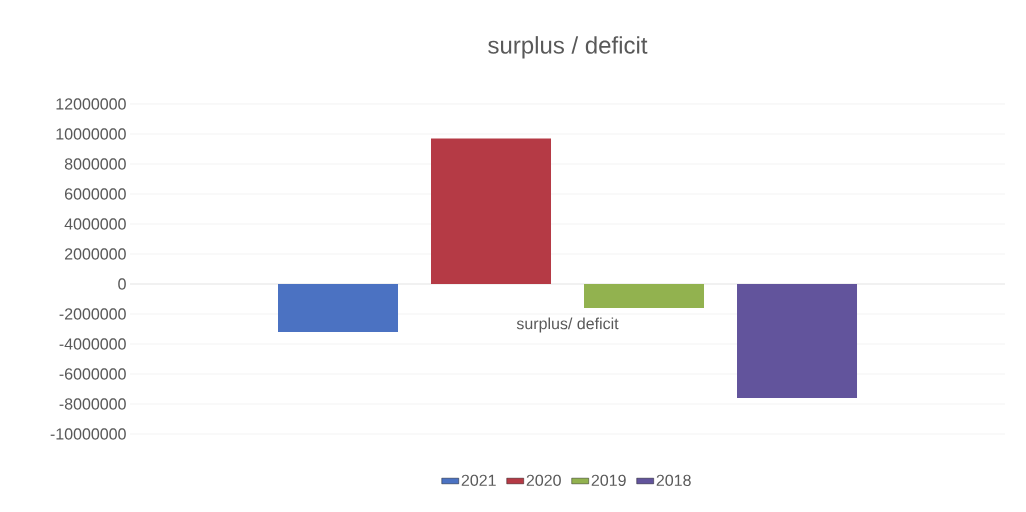 The height and width of the screenshot is (512, 1026). Describe the element at coordinates (91, 134) in the screenshot. I see `y-tick-label: 10000000` at that location.